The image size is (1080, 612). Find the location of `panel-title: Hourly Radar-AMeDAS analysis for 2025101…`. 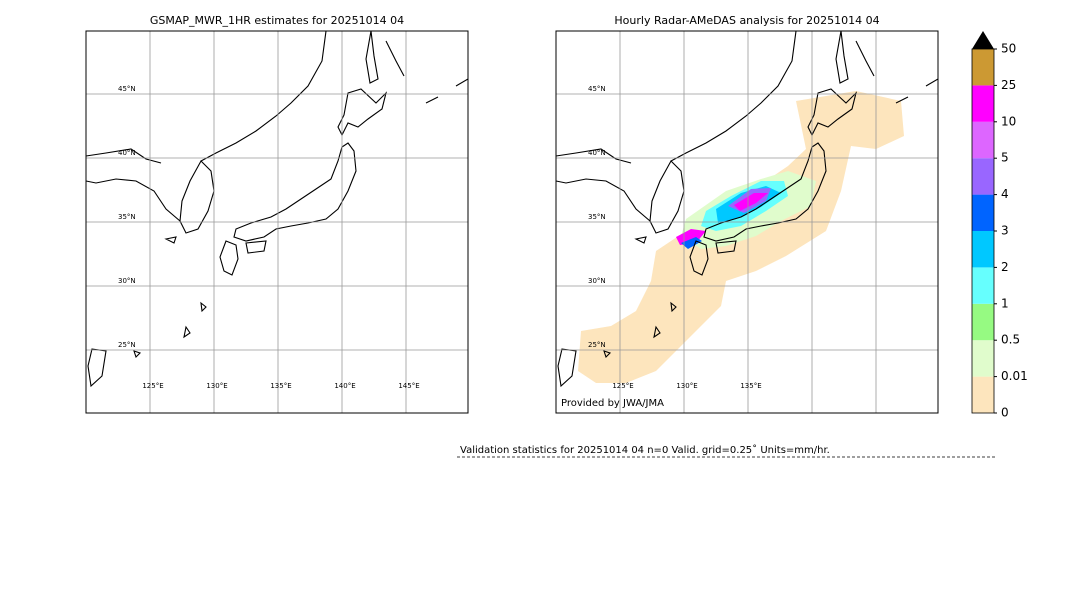

panel-title: Hourly Radar-AMeDAS analysis for 2025101… is located at coordinates (746, 20).